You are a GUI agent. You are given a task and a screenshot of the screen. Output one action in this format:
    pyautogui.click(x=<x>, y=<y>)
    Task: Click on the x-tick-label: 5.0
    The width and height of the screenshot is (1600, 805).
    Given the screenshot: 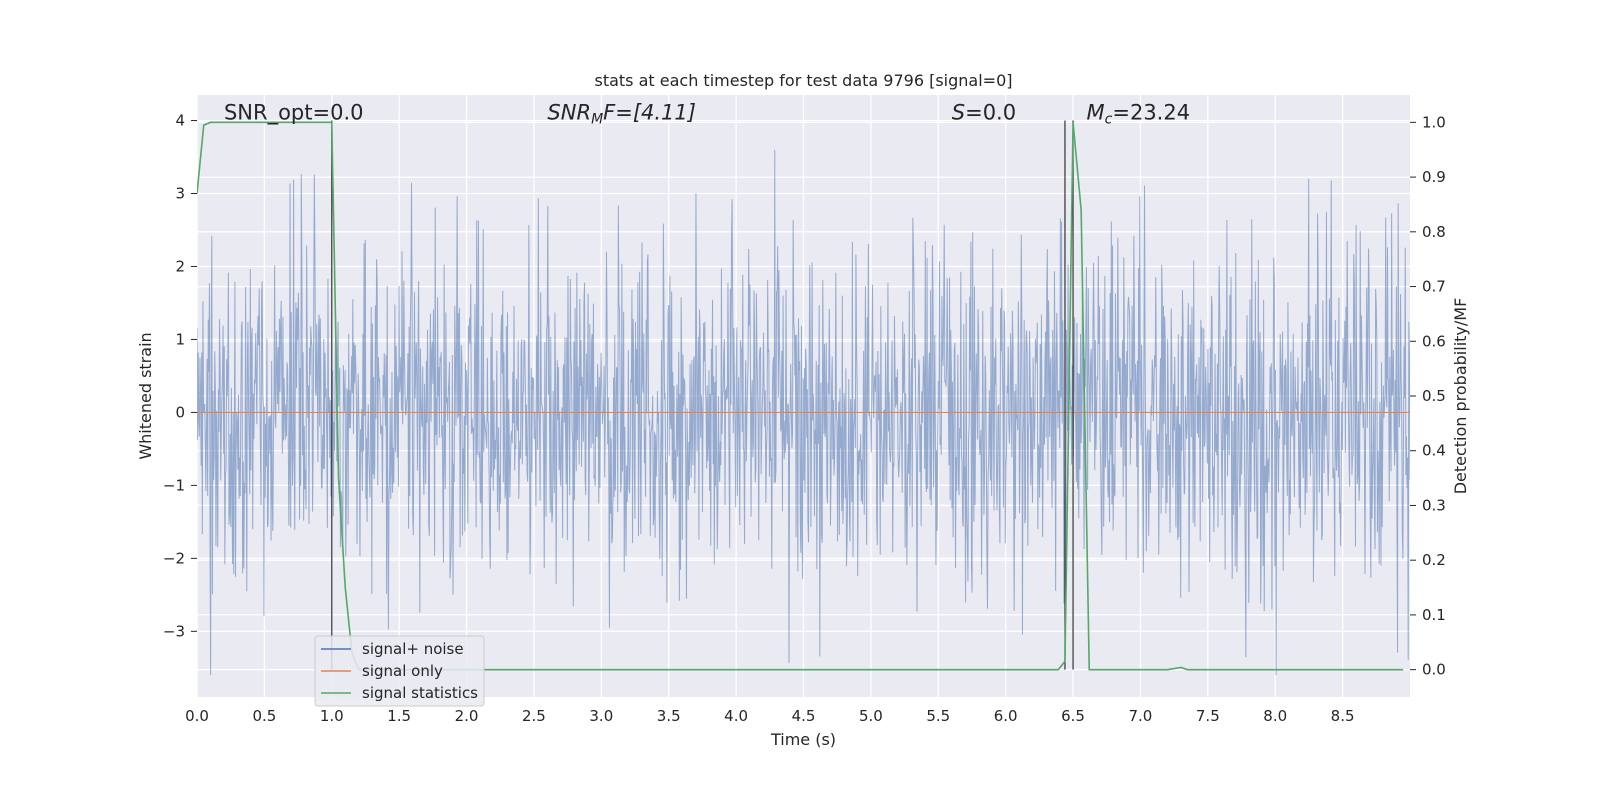 What is the action you would take?
    pyautogui.click(x=871, y=716)
    